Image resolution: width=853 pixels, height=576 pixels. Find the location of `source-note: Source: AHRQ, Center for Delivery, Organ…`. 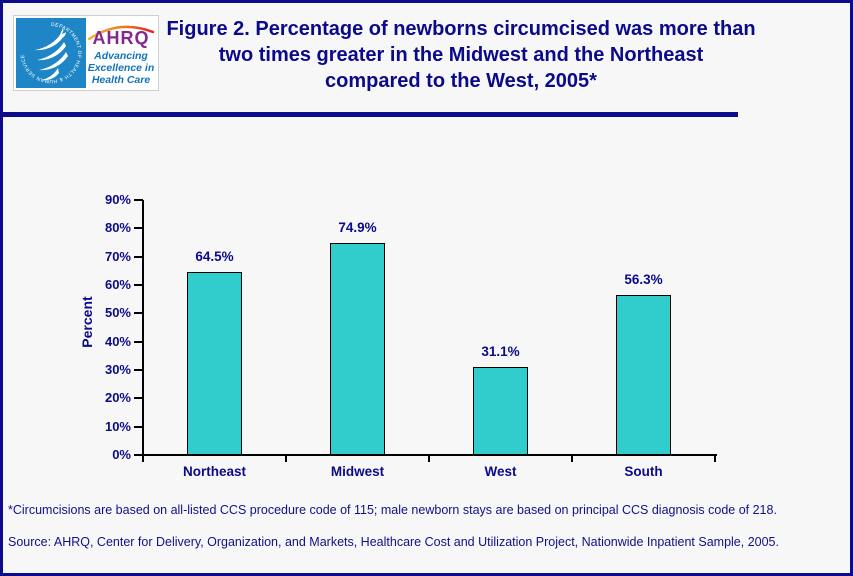

source-note: Source: AHRQ, Center for Delivery, Organ… is located at coordinates (393, 542).